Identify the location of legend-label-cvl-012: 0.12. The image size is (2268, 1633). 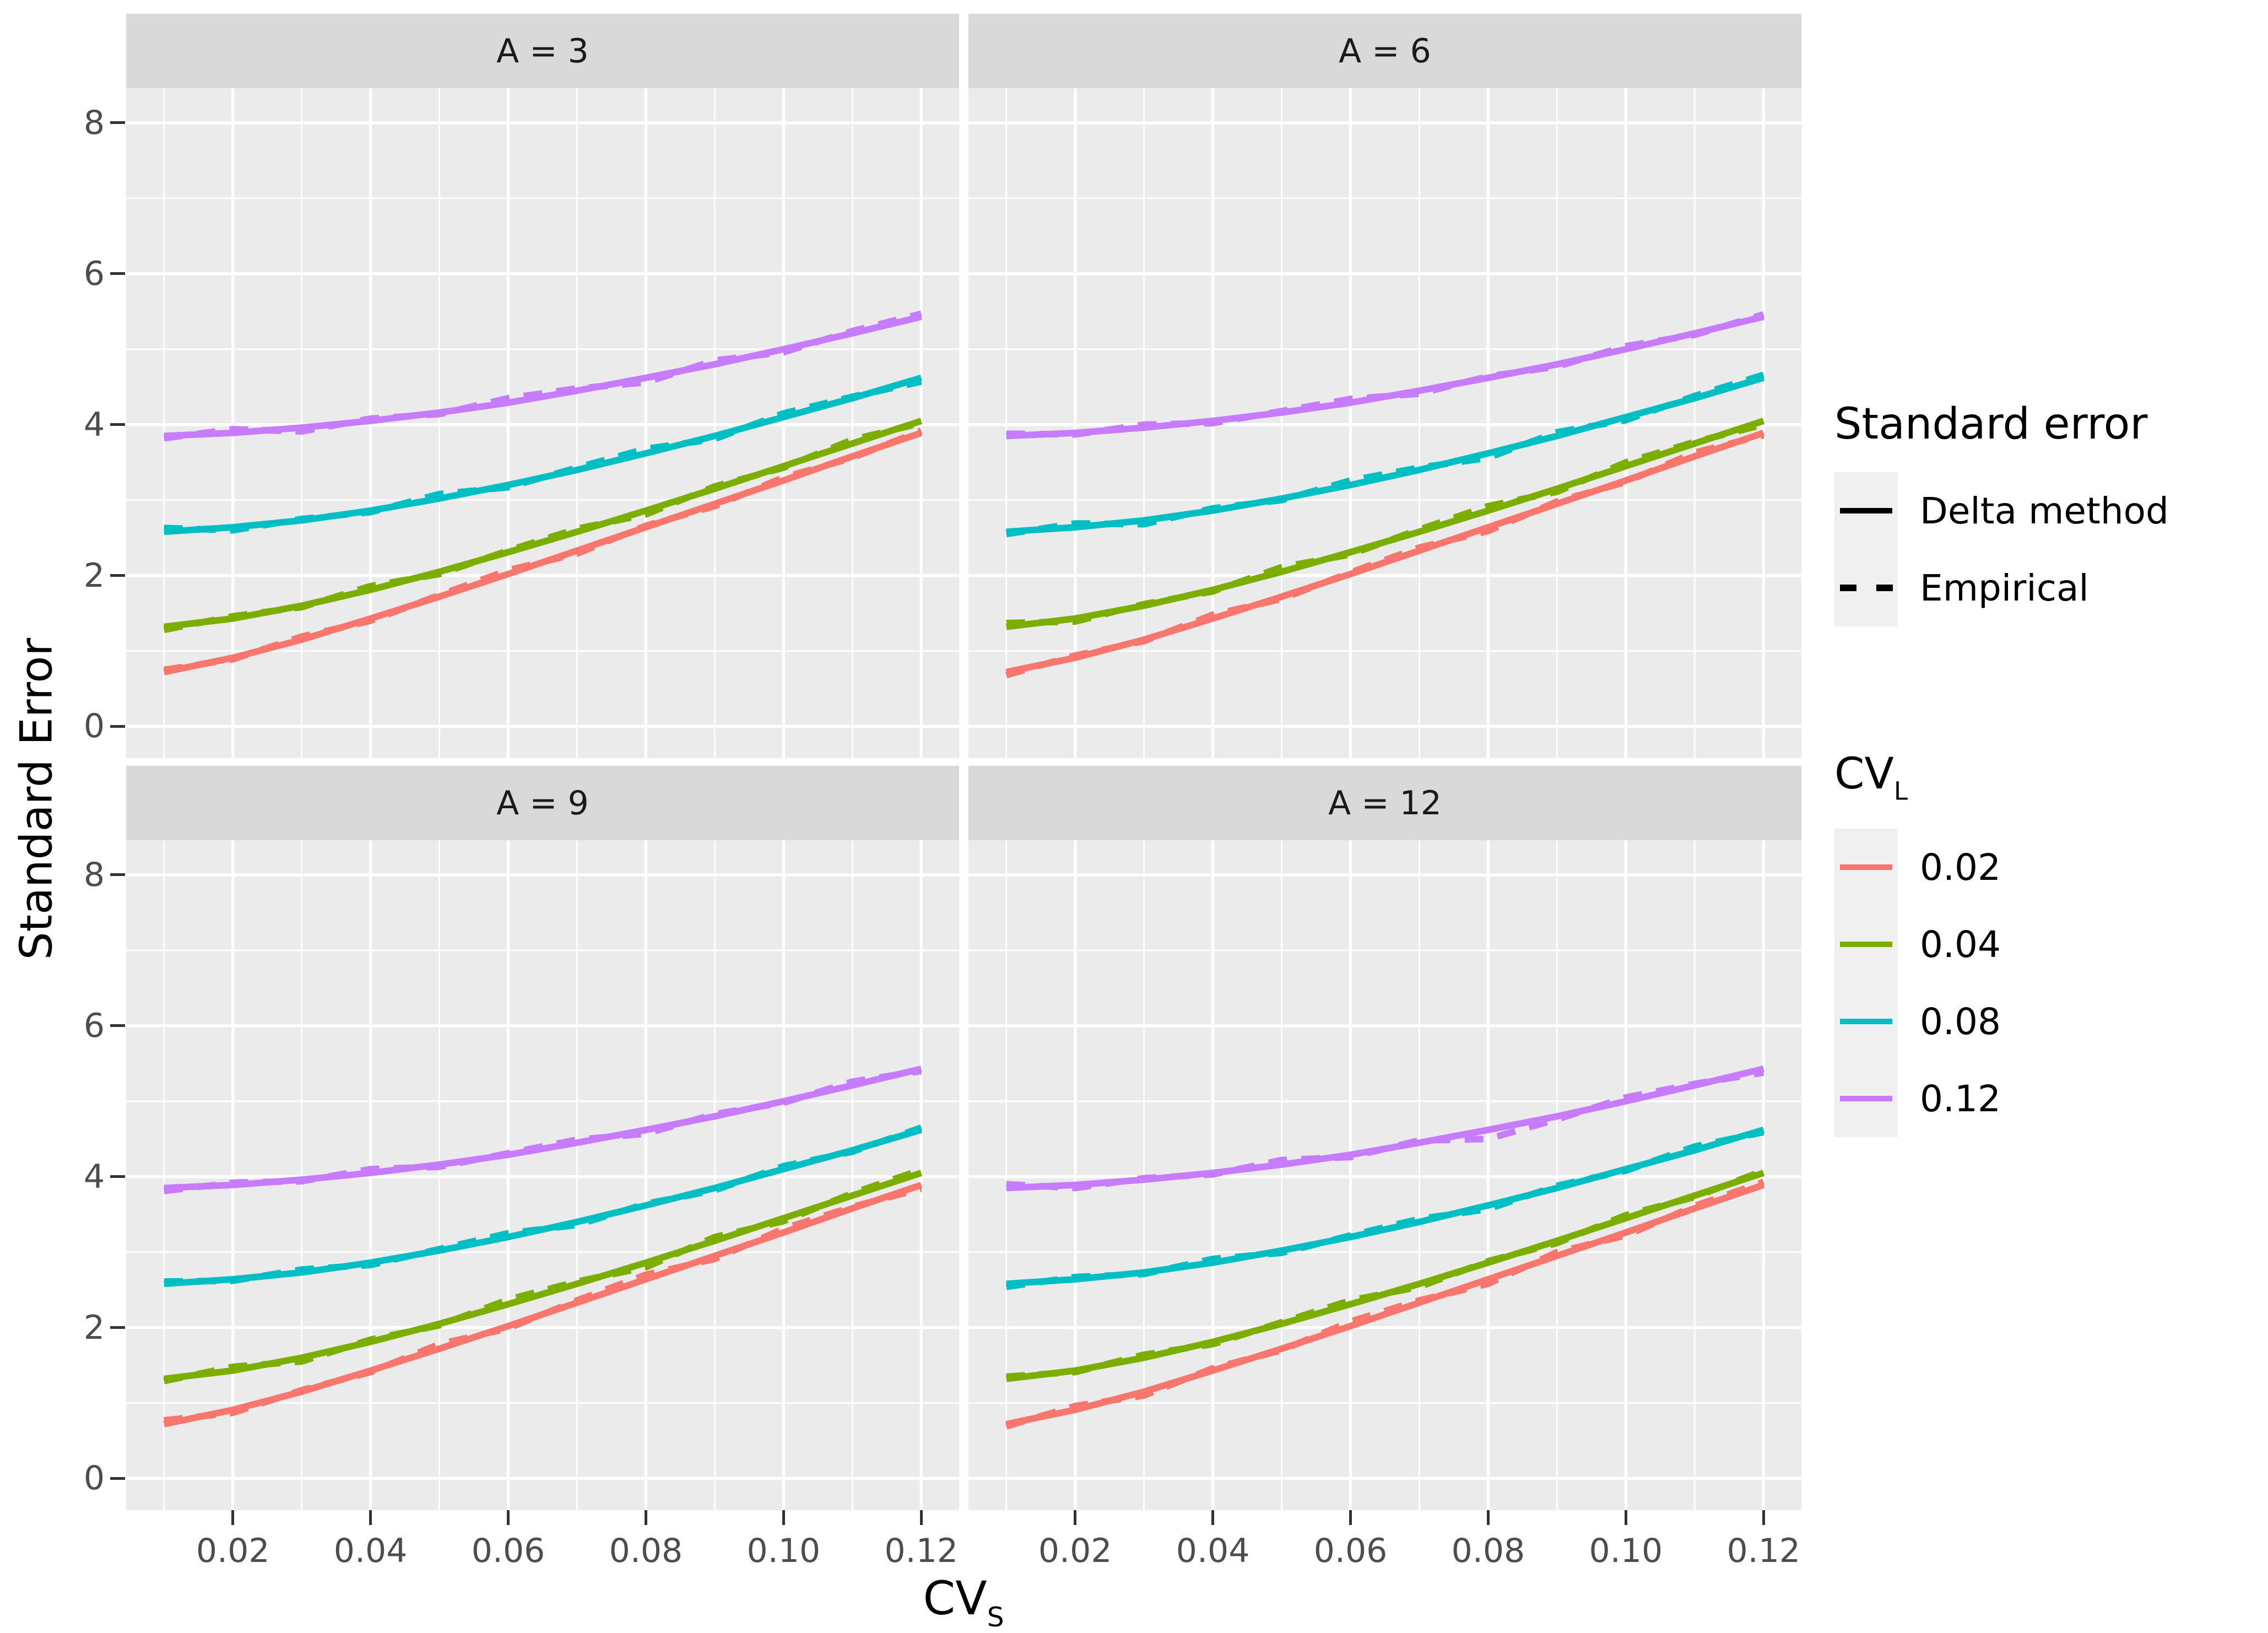
(1960, 1098).